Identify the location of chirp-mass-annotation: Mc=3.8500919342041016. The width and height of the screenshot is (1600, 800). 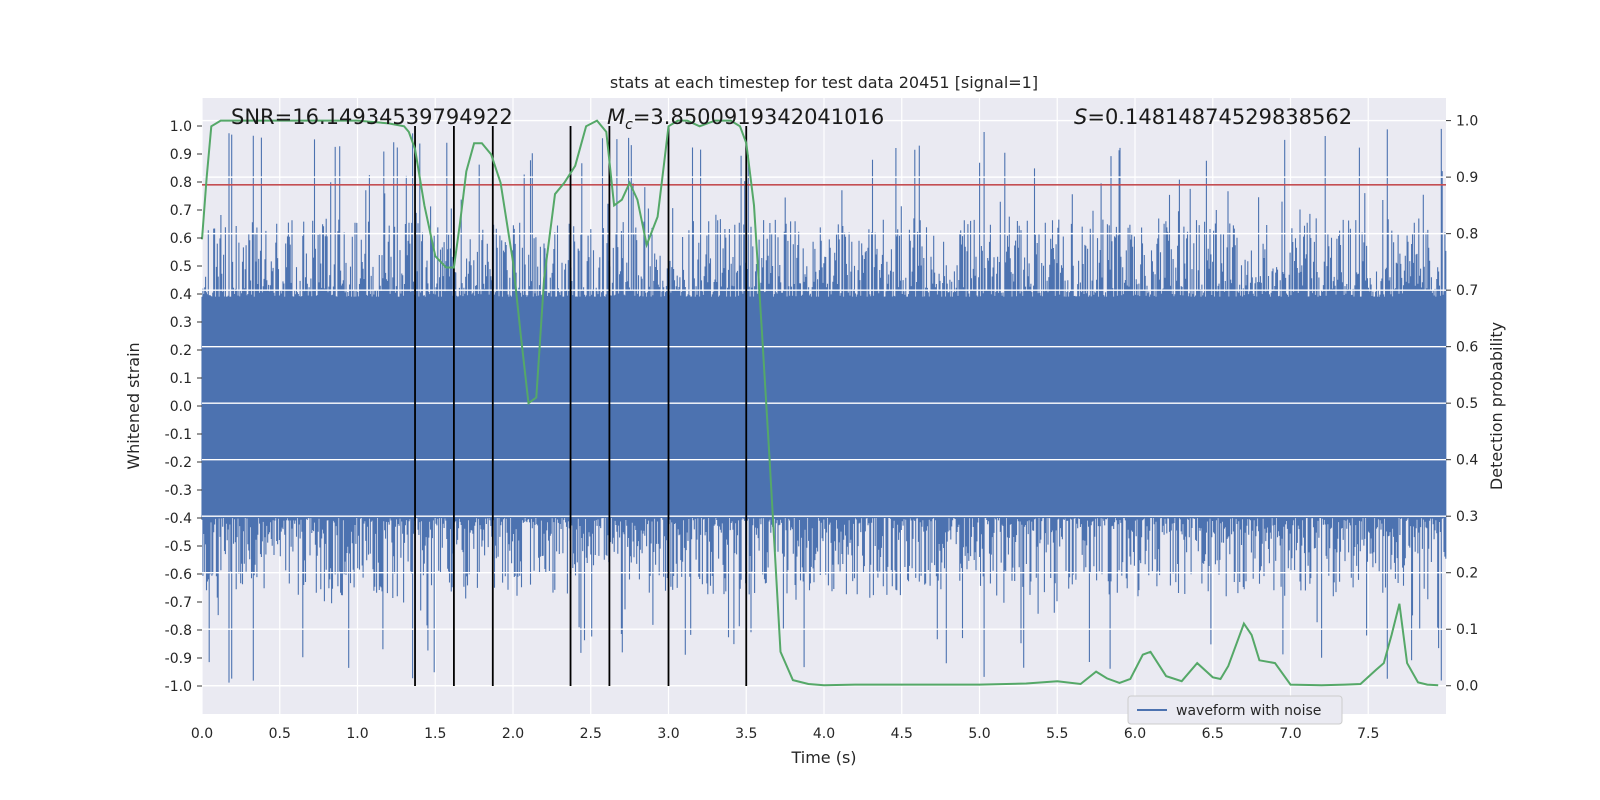
(745, 119).